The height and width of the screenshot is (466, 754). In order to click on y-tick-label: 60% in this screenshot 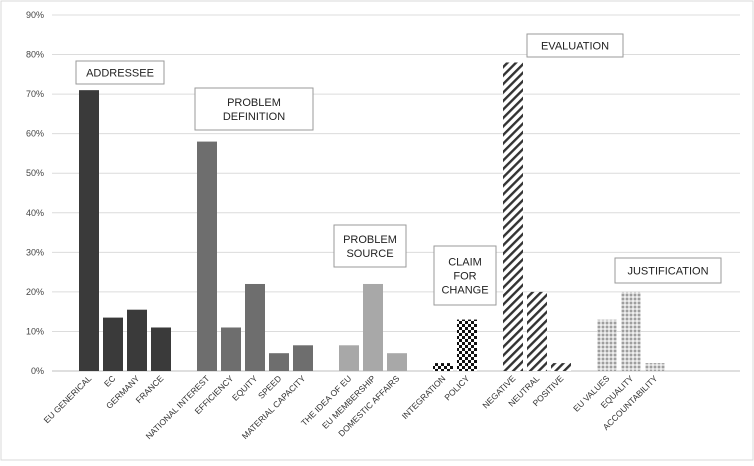, I will do `click(35, 134)`.